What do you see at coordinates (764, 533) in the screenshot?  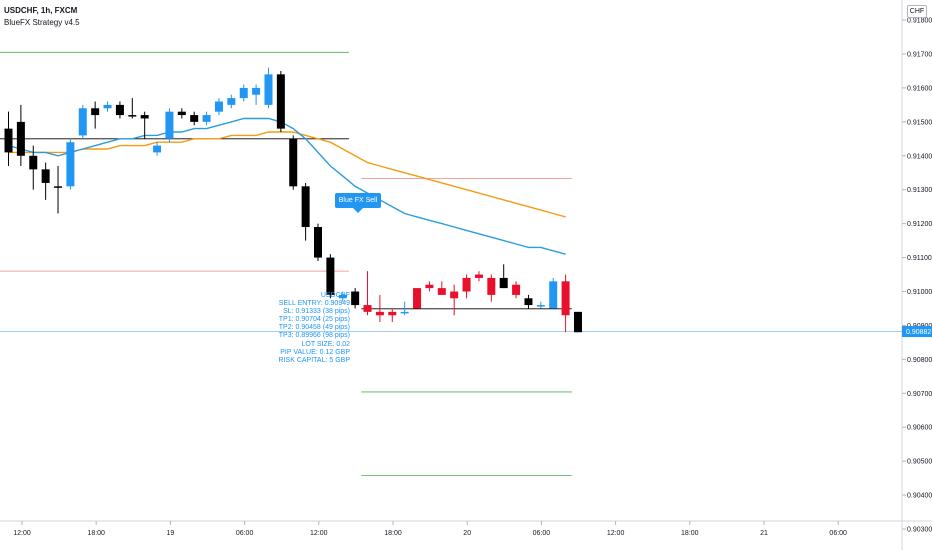 I see `time-tick-label: 21` at bounding box center [764, 533].